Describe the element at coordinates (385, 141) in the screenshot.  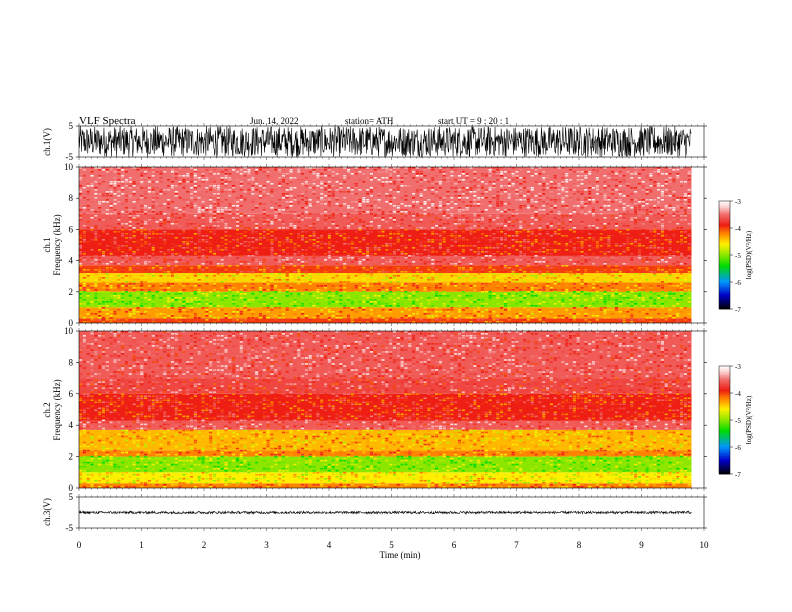
I see `waveform-trace` at that location.